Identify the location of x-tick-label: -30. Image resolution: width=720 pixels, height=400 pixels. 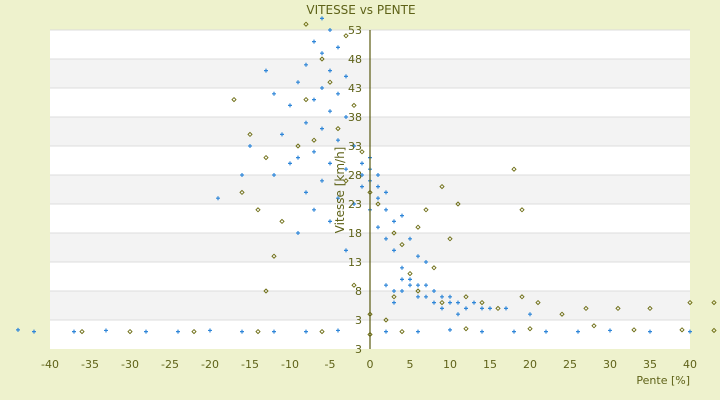
(130, 364).